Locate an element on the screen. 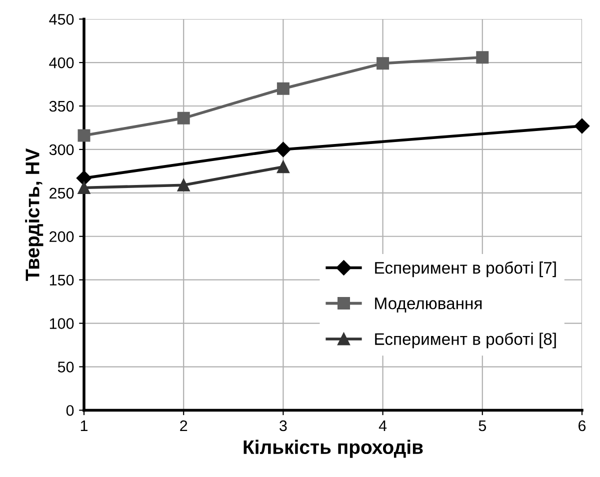 The width and height of the screenshot is (600, 477). x-tick-label: 4 is located at coordinates (382, 426).